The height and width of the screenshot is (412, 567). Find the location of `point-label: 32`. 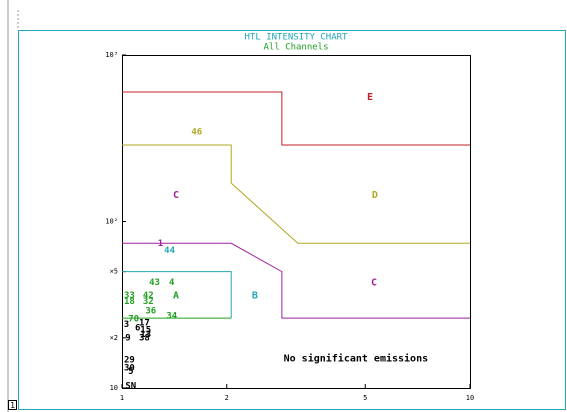

point-label: 32 is located at coordinates (148, 302).